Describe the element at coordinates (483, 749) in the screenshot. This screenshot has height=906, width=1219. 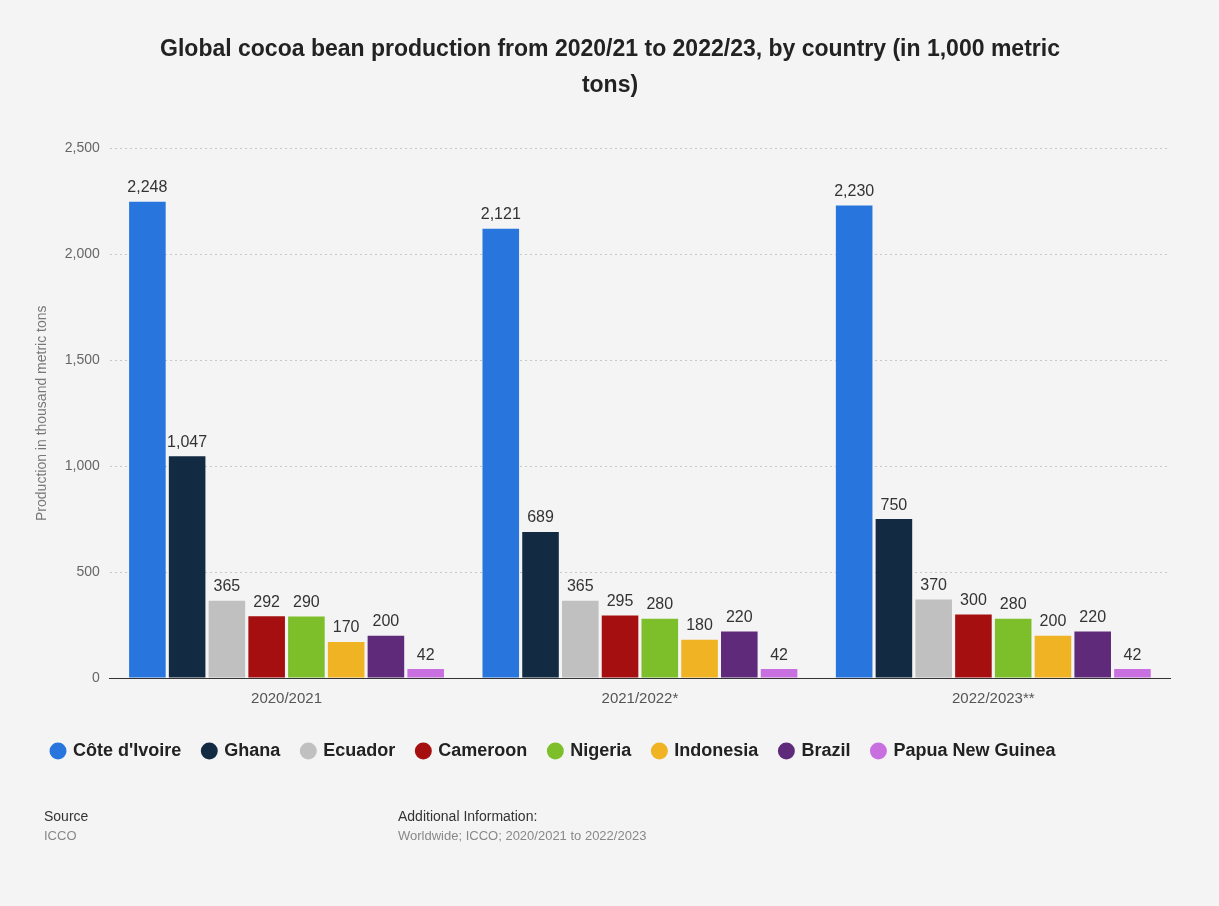
I see `legend-label: Cameroon` at that location.